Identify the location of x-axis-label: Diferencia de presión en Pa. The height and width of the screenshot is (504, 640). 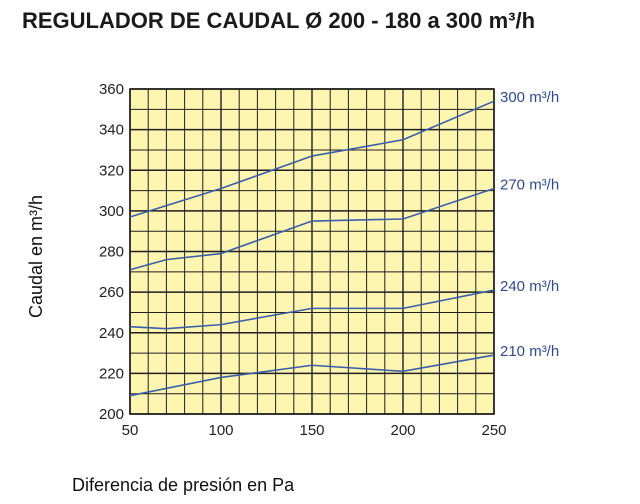
(183, 485).